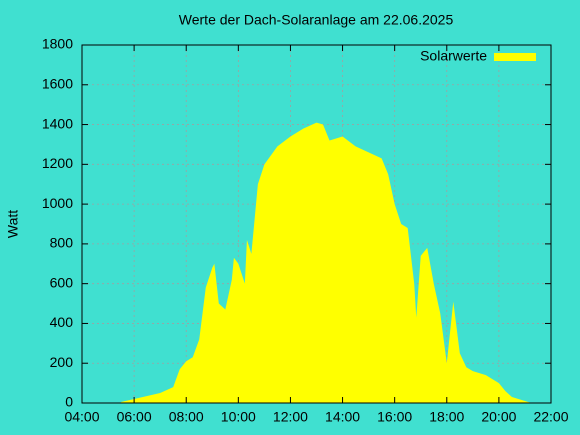 The height and width of the screenshot is (435, 580). I want to click on y-tick-label: 400, so click(62, 322).